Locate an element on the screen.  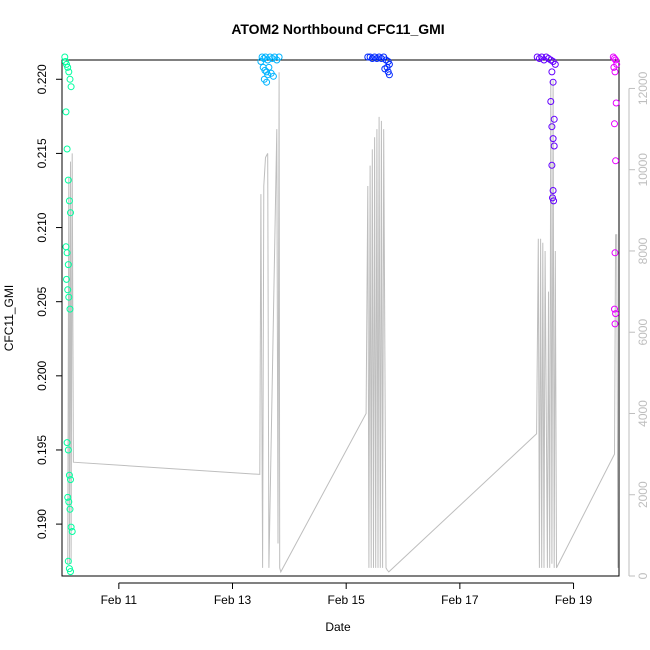
y-tick-label: 0.210 is located at coordinates (42, 227).